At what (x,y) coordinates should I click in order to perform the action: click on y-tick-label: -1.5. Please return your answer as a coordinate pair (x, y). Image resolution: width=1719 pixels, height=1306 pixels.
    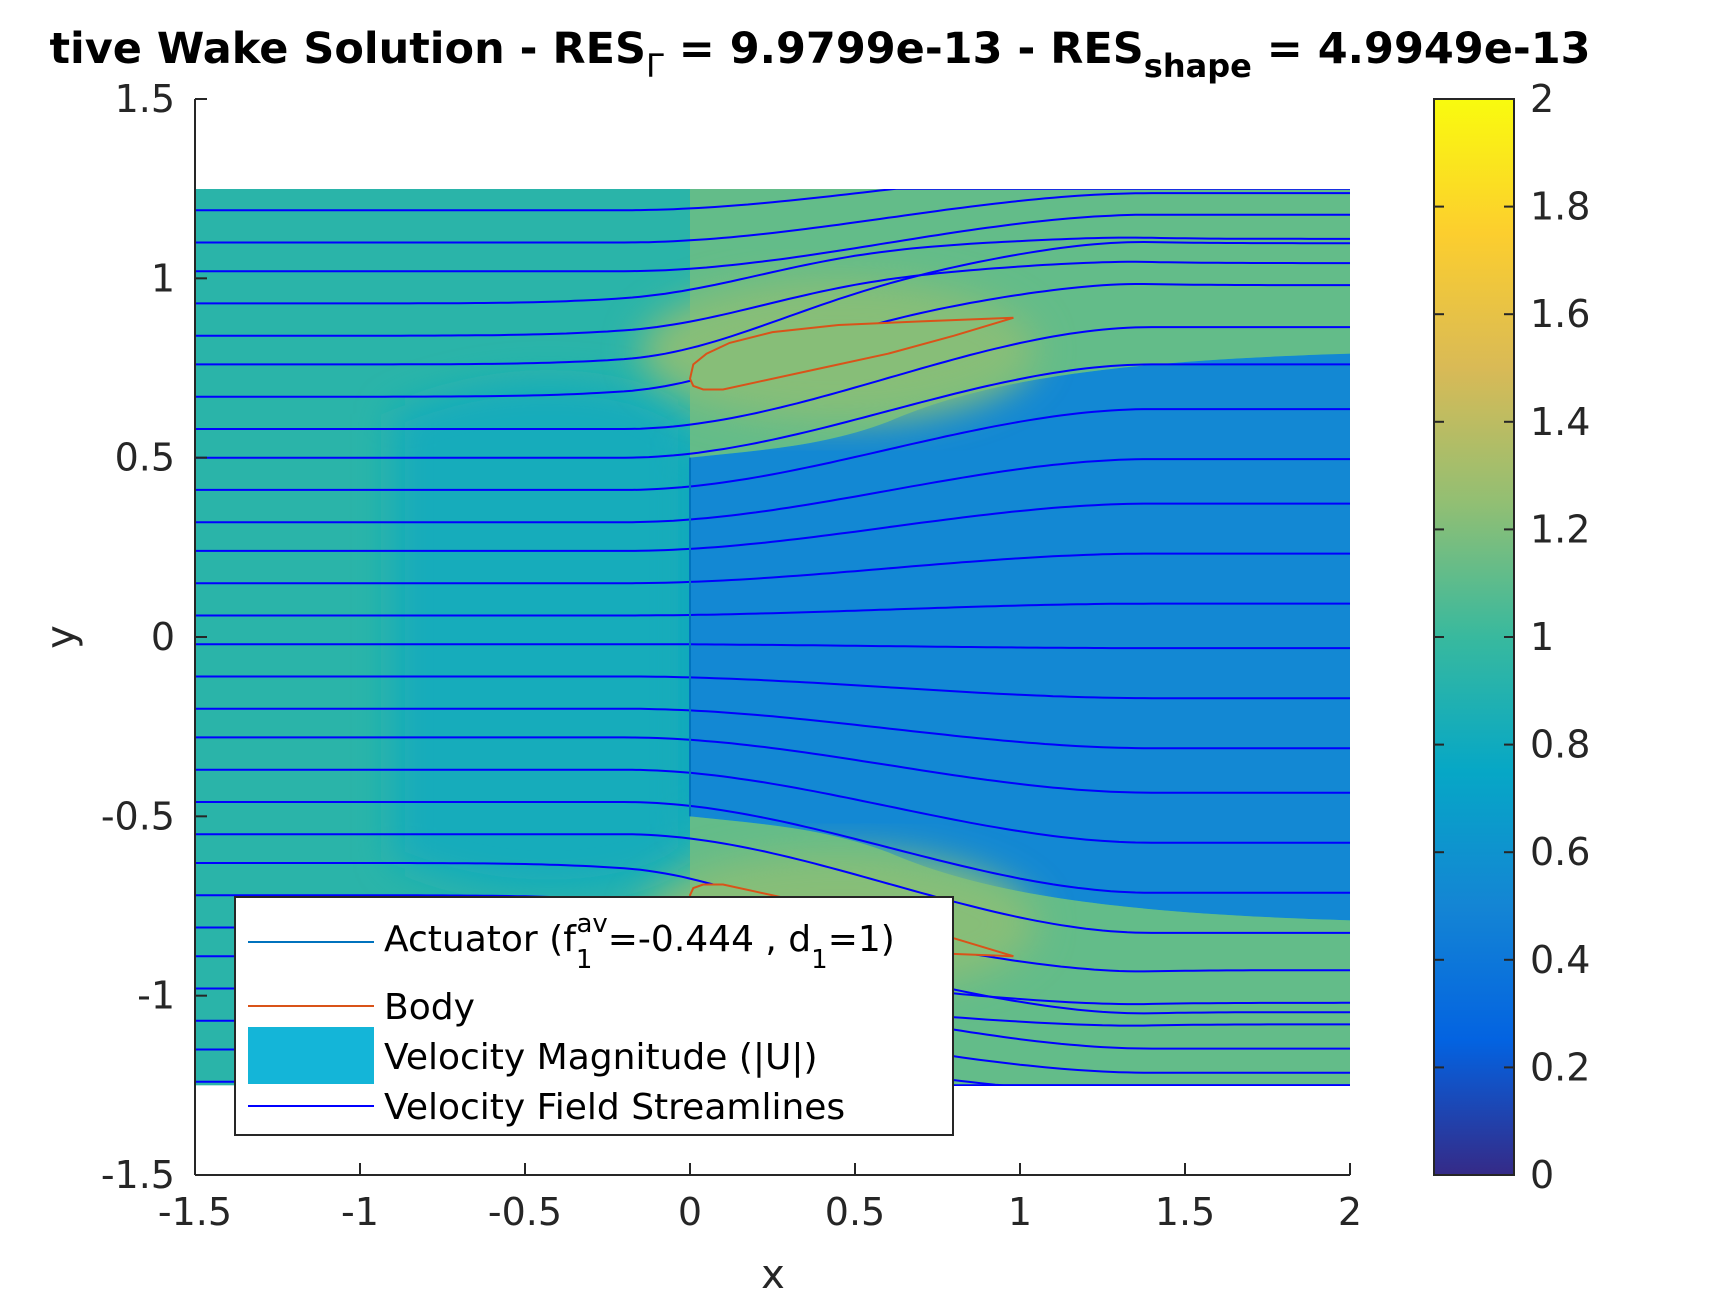
    Looking at the image, I should click on (138, 1175).